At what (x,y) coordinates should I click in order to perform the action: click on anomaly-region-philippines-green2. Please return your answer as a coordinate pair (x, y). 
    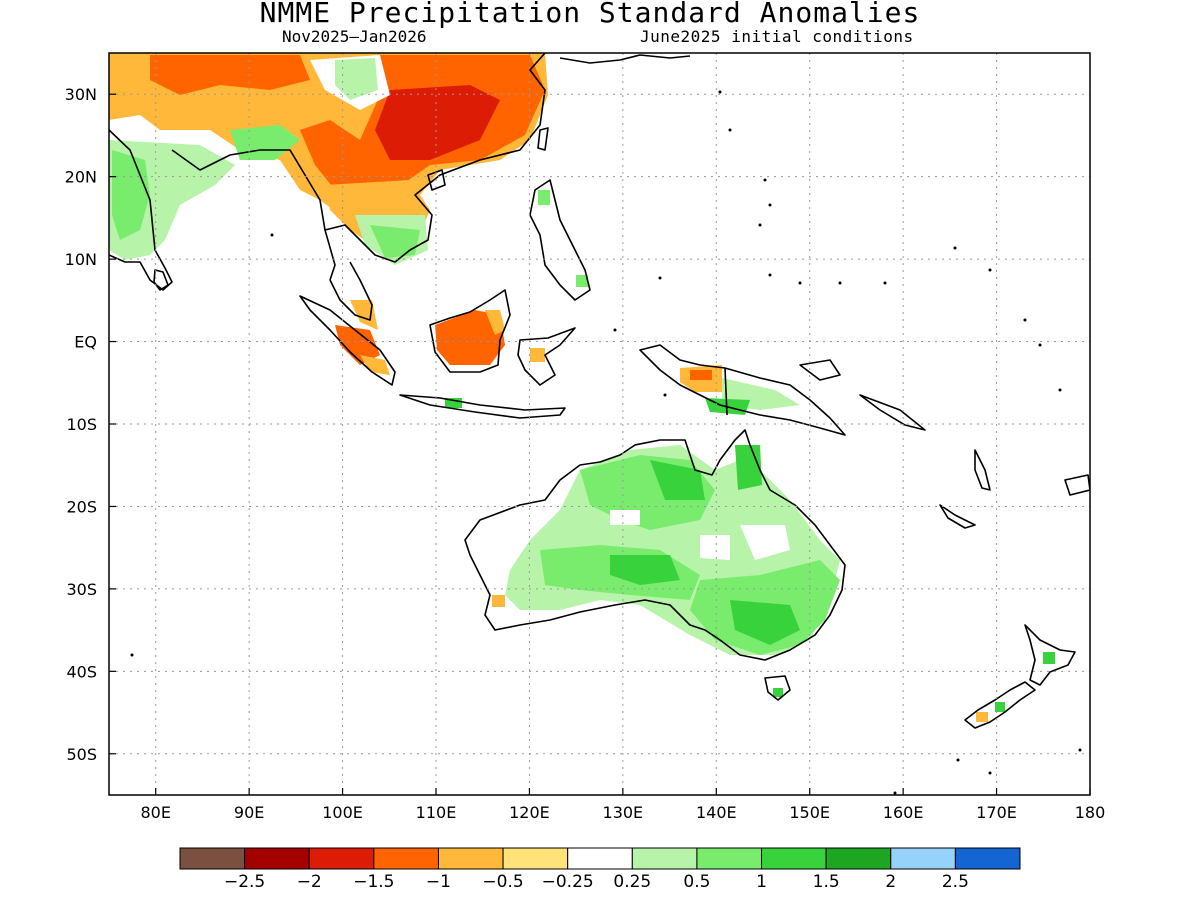
    Looking at the image, I should click on (582, 281).